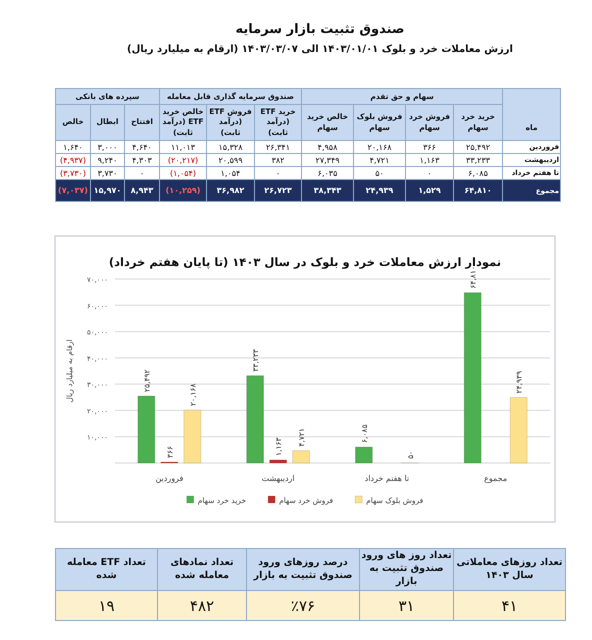 The image size is (592, 640). I want to click on text: ۲۵,۴۹۲, so click(478, 147).